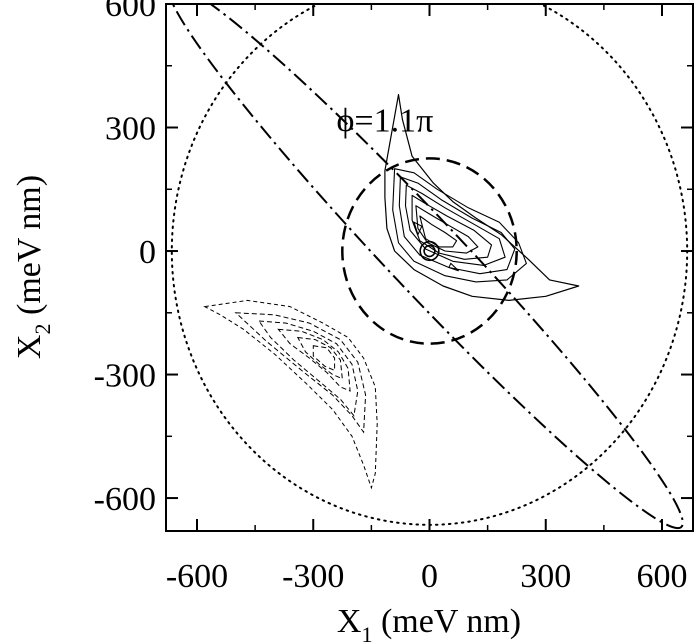  I want to click on x-tick-label: 0, so click(429, 576).